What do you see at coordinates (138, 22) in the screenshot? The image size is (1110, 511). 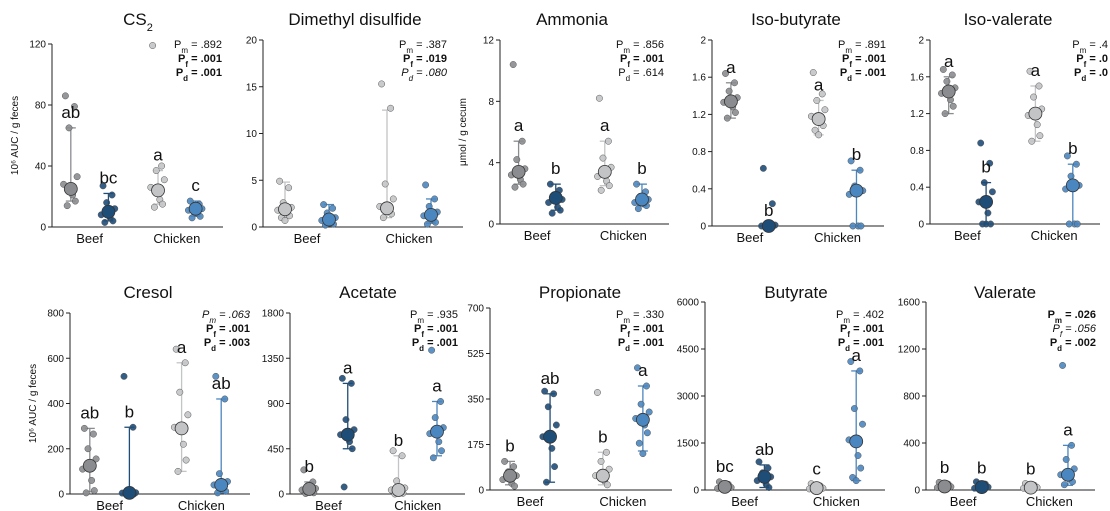 I see `chart-title: CS2` at bounding box center [138, 22].